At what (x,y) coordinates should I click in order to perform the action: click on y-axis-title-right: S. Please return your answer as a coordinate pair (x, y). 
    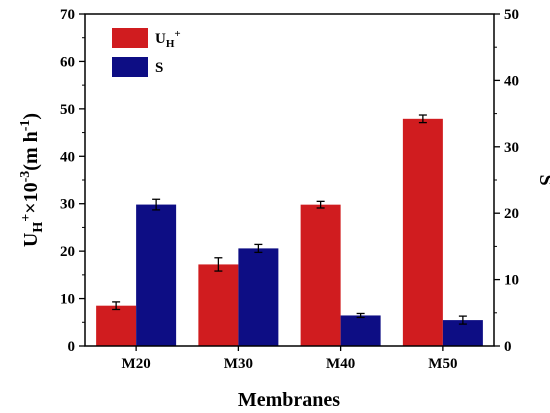
    Looking at the image, I should click on (542, 179).